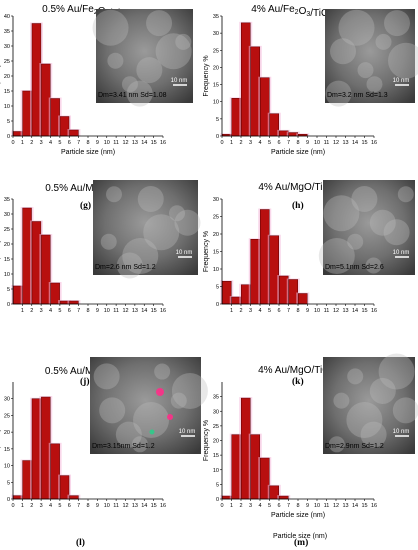  What do you see at coordinates (85, 371) in the screenshot?
I see `title-text: 0.5% Au/MgO/TiO` at bounding box center [85, 371].